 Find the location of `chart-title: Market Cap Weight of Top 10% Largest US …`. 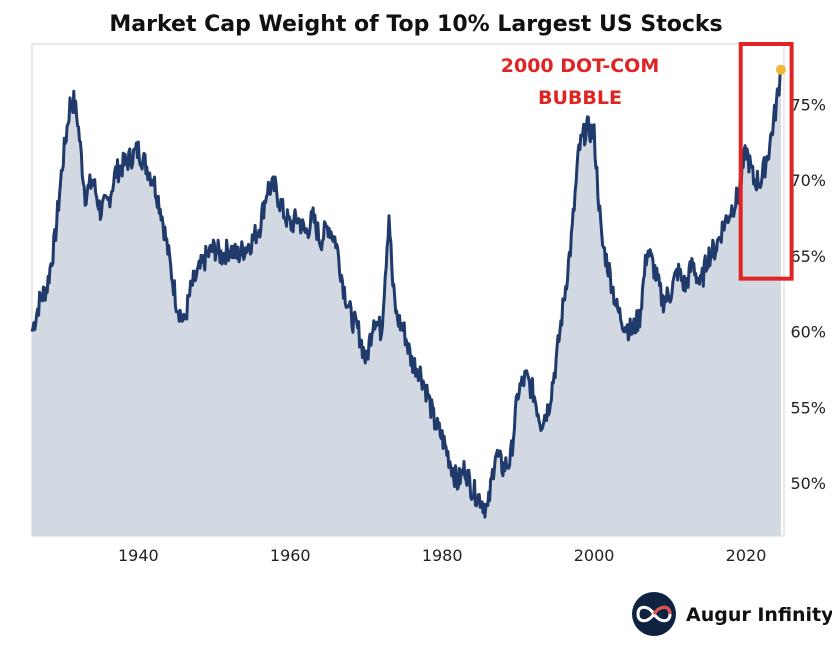

chart-title: Market Cap Weight of Top 10% Largest US … is located at coordinates (415, 24).